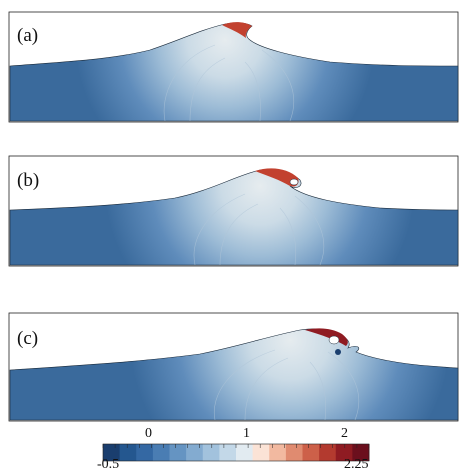 The height and width of the screenshot is (474, 474). I want to click on colorbar-frame, so click(236, 452).